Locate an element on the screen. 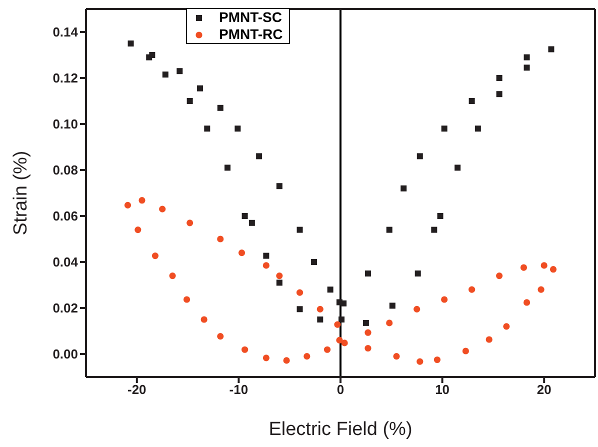  y-axis-title: Strain (%) is located at coordinates (21, 193).